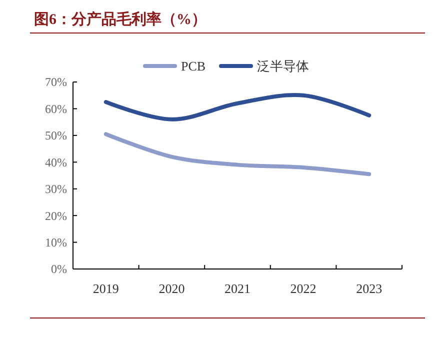 Image resolution: width=433 pixels, height=346 pixels. Describe the element at coordinates (283, 66) in the screenshot. I see `legend-label: 泛半导体` at that location.